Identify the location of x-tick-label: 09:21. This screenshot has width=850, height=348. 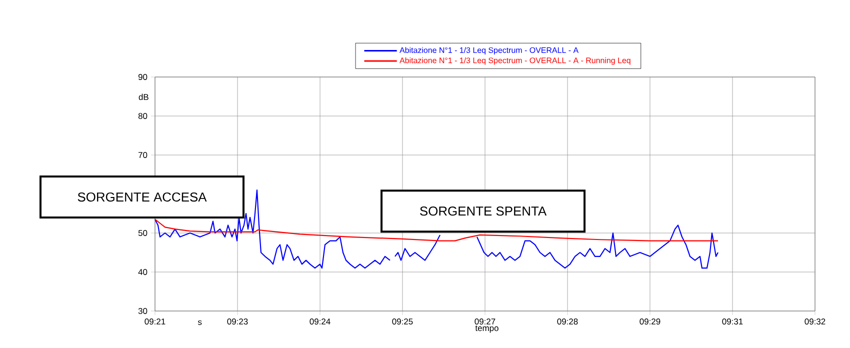
(155, 321).